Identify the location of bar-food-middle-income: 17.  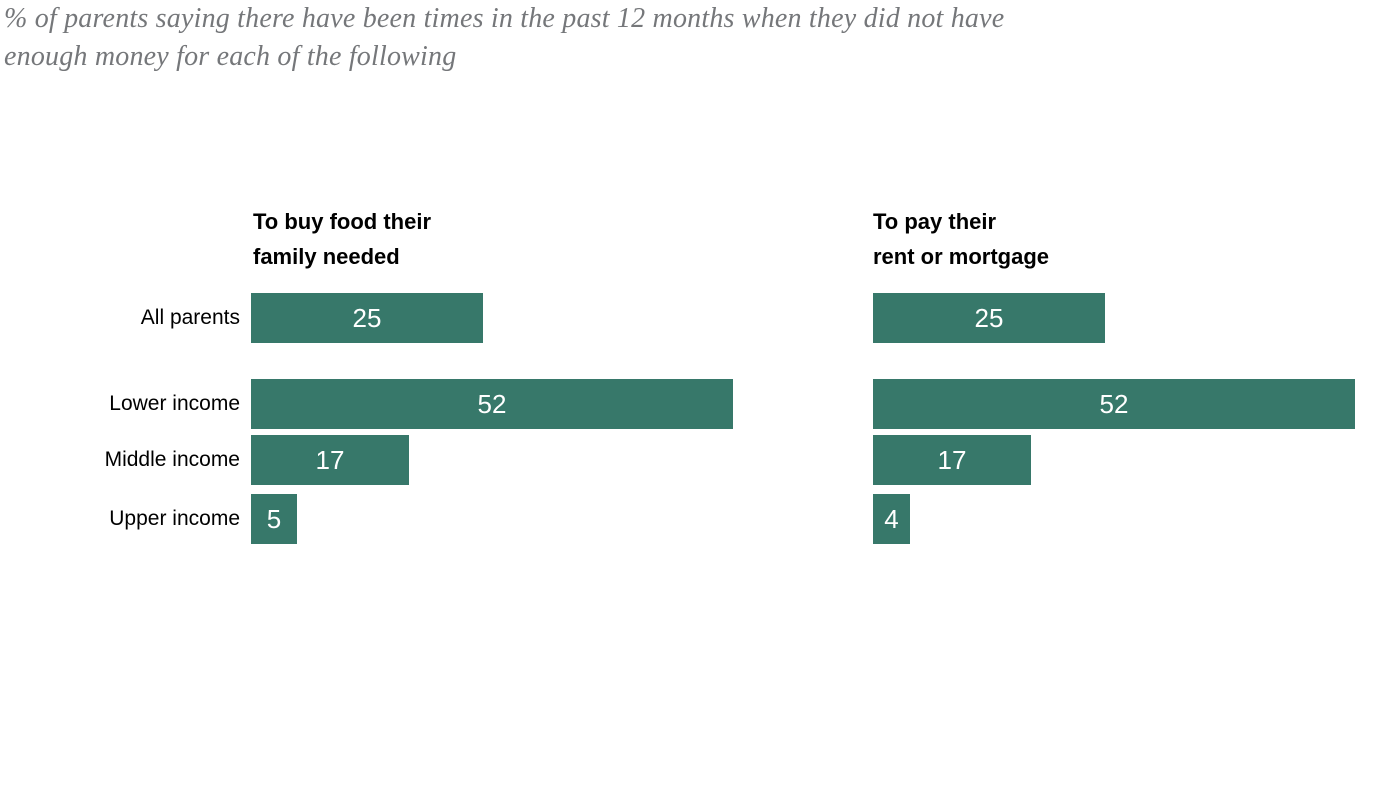
(330, 460).